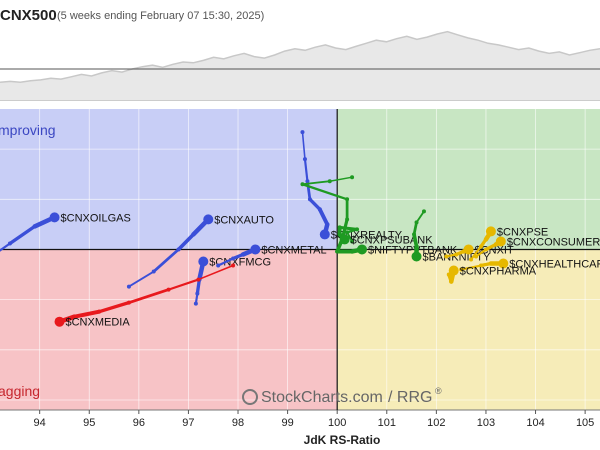 Image resolution: width=600 pixels, height=450 pixels. I want to click on series-cnxpsubank: $CNXPSUBANK, so click(385, 235).